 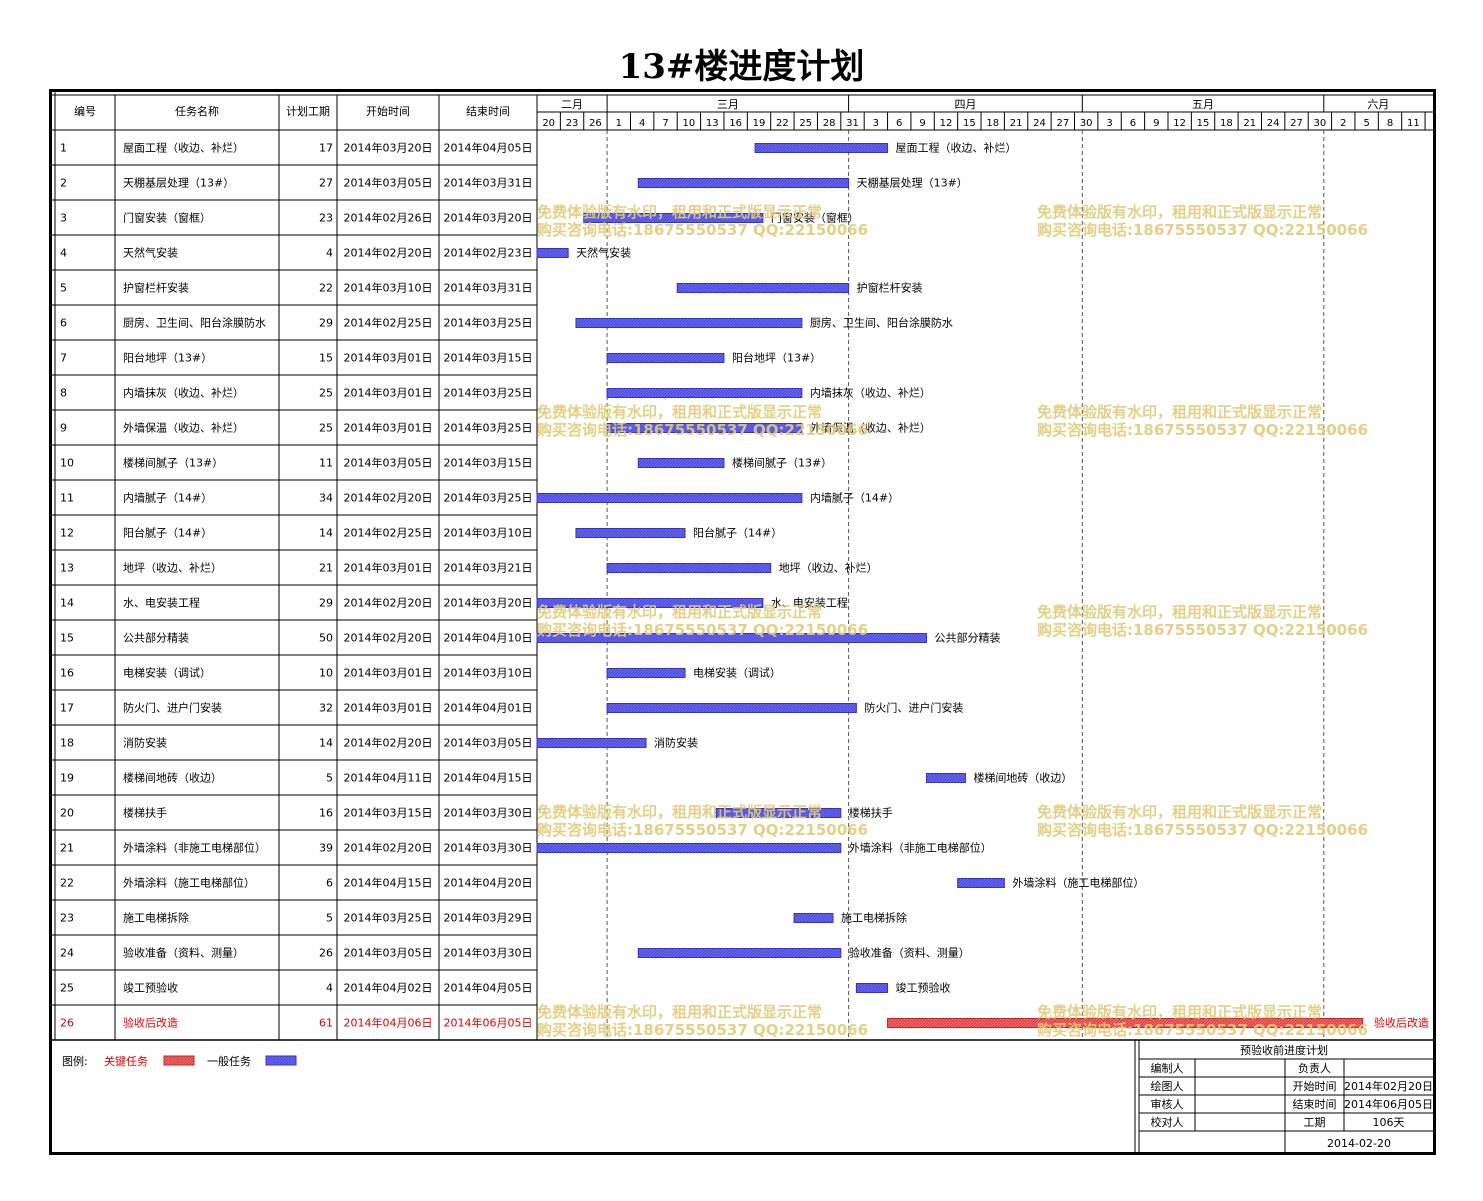 What do you see at coordinates (388, 111) in the screenshot?
I see `column-header-start: 开始时间` at bounding box center [388, 111].